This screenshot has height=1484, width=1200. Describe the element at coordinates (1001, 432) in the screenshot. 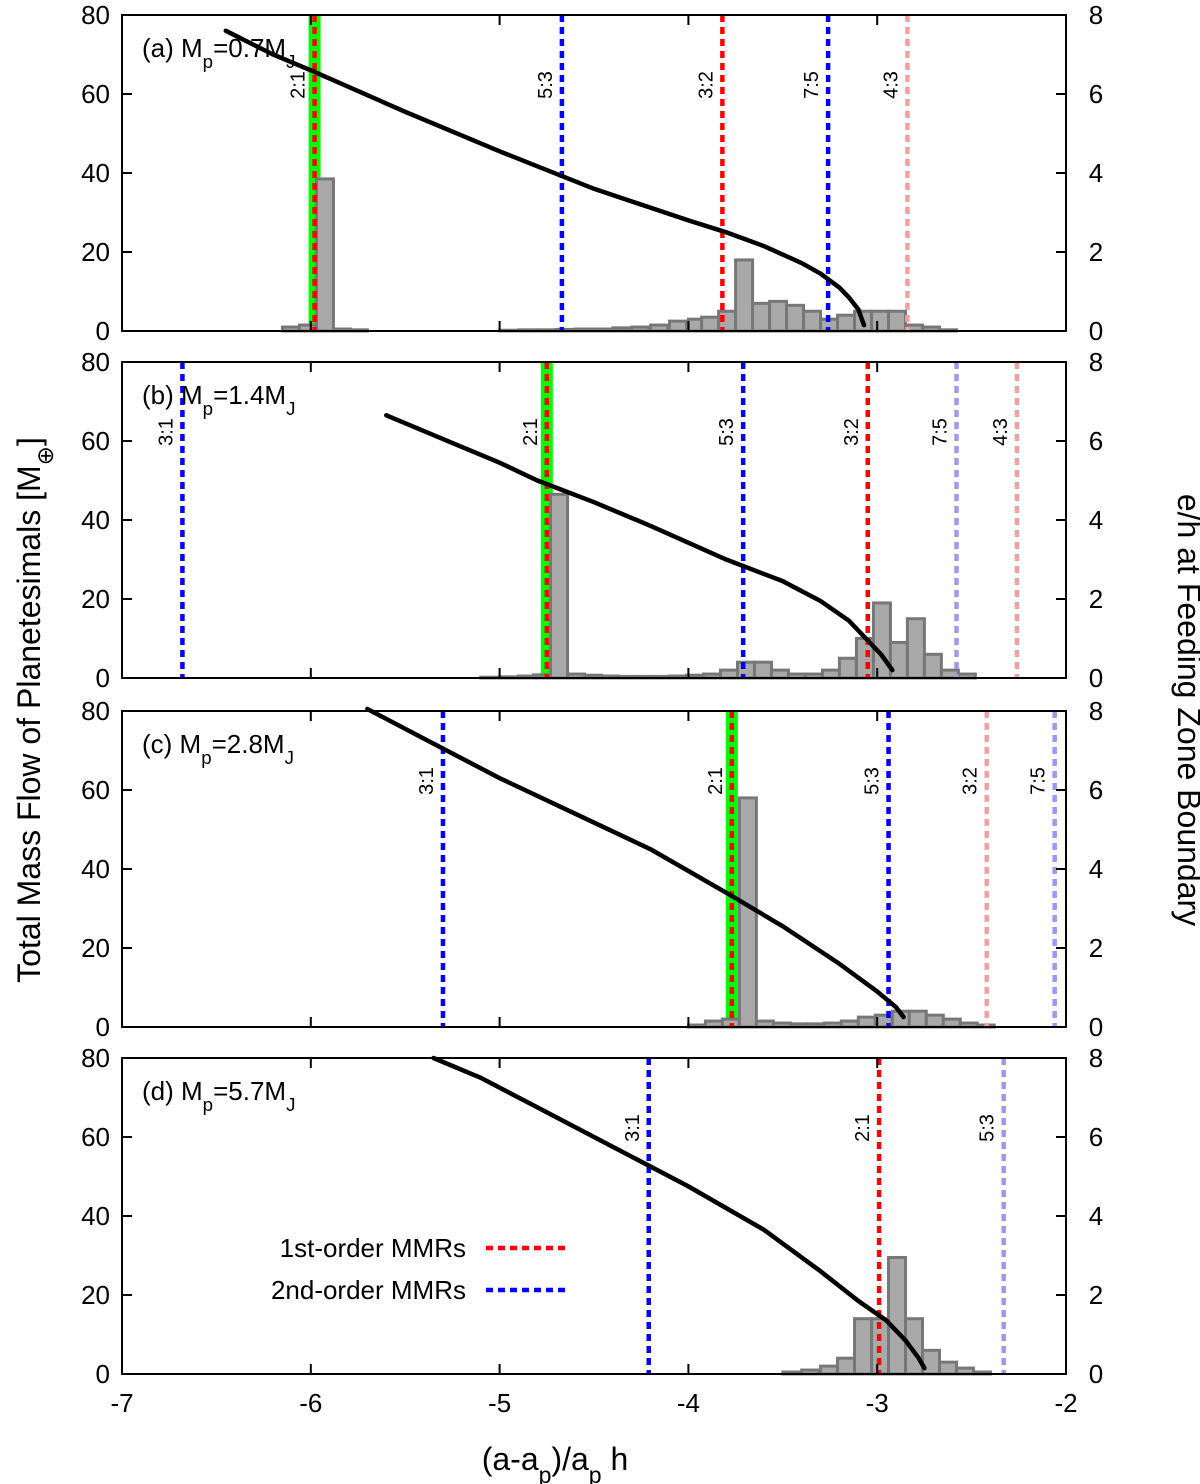

I see `mmr-label-4-3: 4:3` at that location.